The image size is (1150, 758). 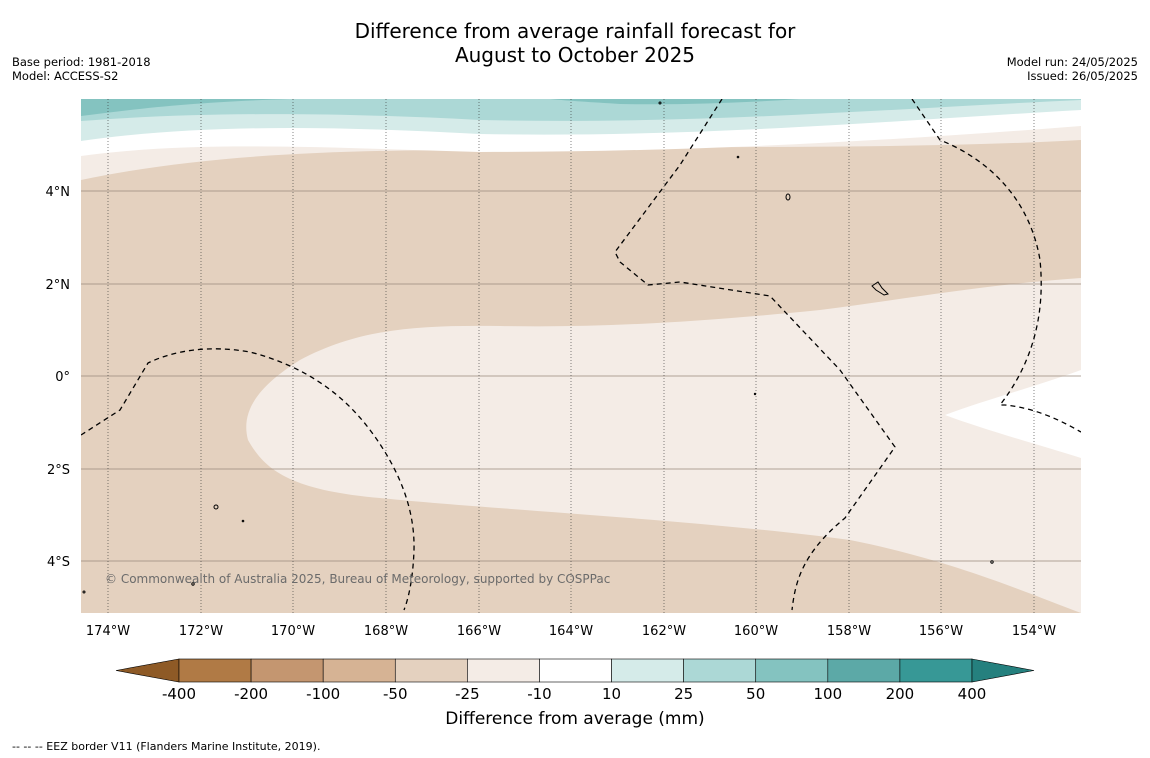 What do you see at coordinates (323, 694) in the screenshot?
I see `colorbar-tick-label: -100` at bounding box center [323, 694].